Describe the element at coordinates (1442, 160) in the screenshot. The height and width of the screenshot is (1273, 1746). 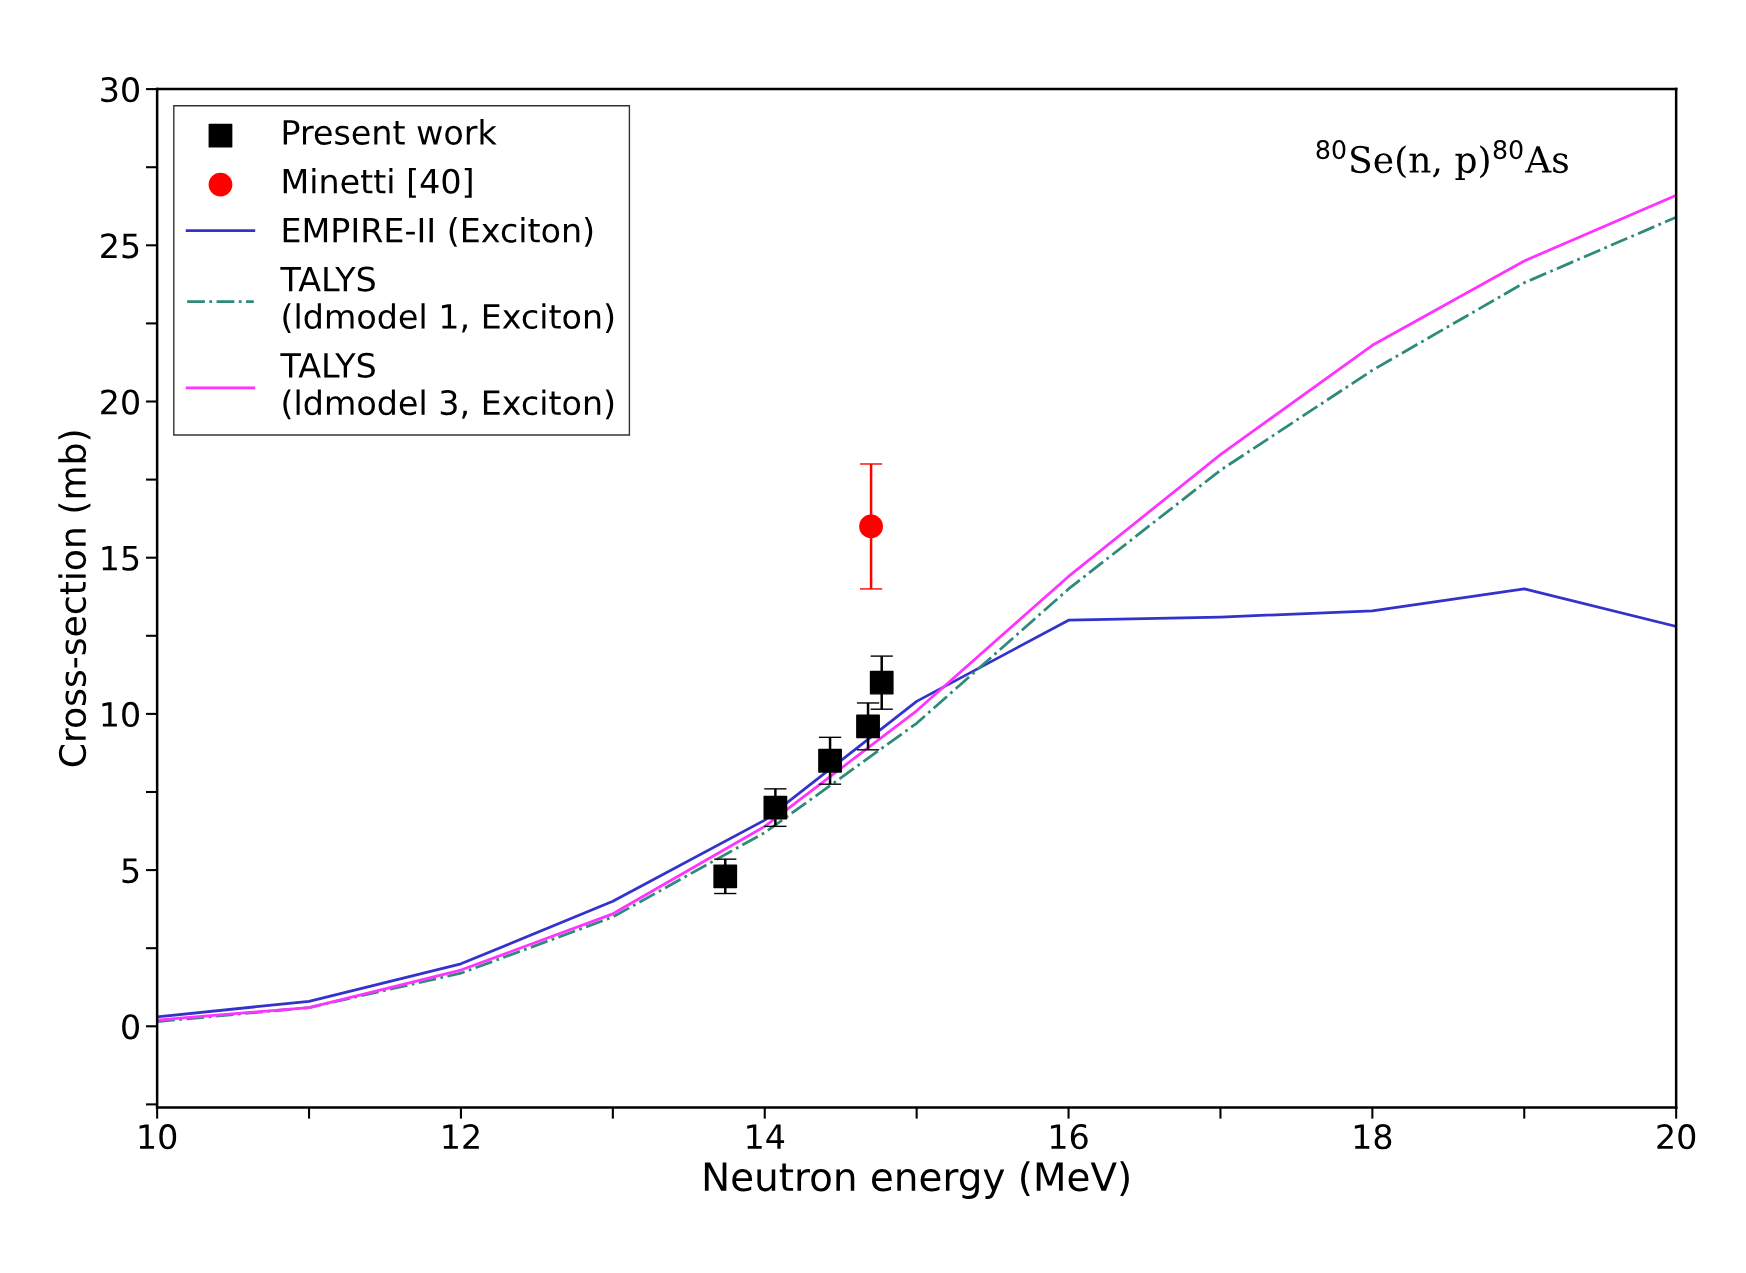
I see `annotation: $^{80}$Se(n, p)$^{80}$As` at that location.